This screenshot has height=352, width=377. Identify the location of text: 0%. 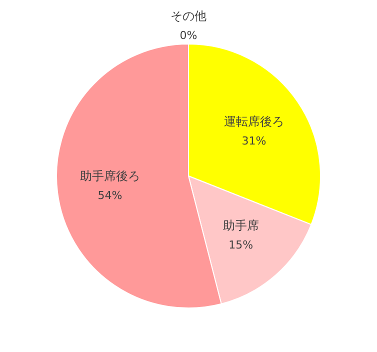
(189, 35).